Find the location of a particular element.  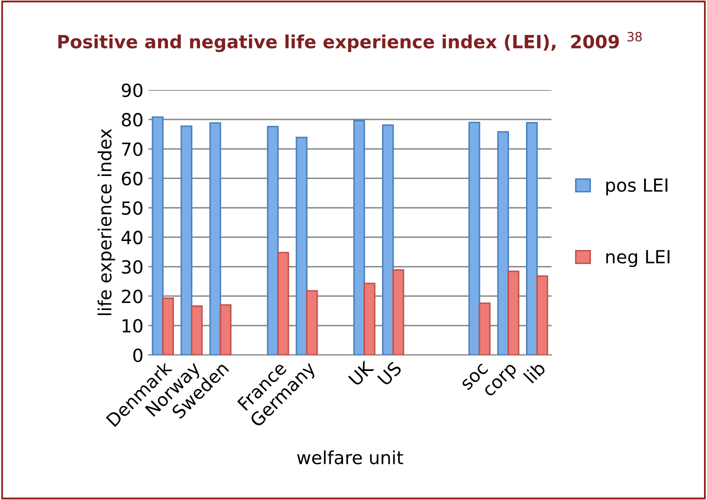

y-tick-label: 80 is located at coordinates (132, 119).